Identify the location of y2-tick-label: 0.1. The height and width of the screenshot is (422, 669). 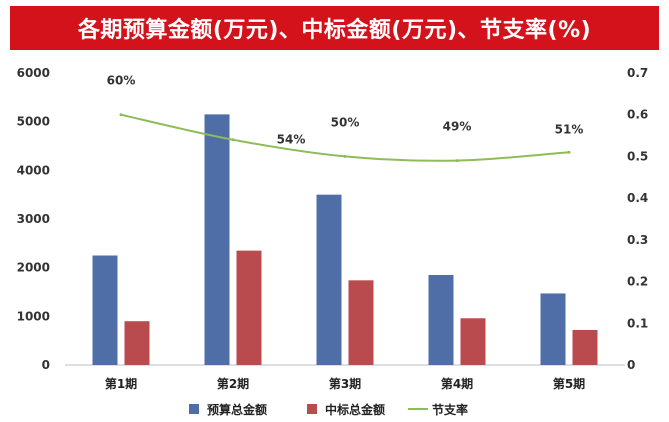
(637, 323).